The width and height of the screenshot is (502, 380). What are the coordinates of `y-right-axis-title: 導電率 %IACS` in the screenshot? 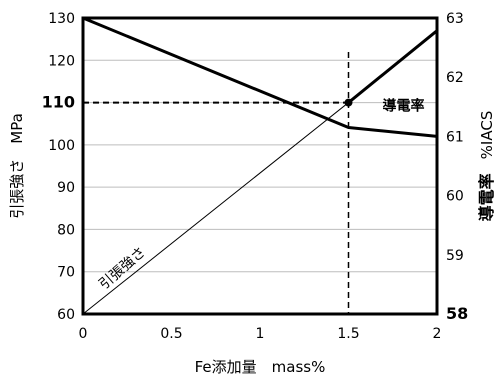 It's located at (486, 166).